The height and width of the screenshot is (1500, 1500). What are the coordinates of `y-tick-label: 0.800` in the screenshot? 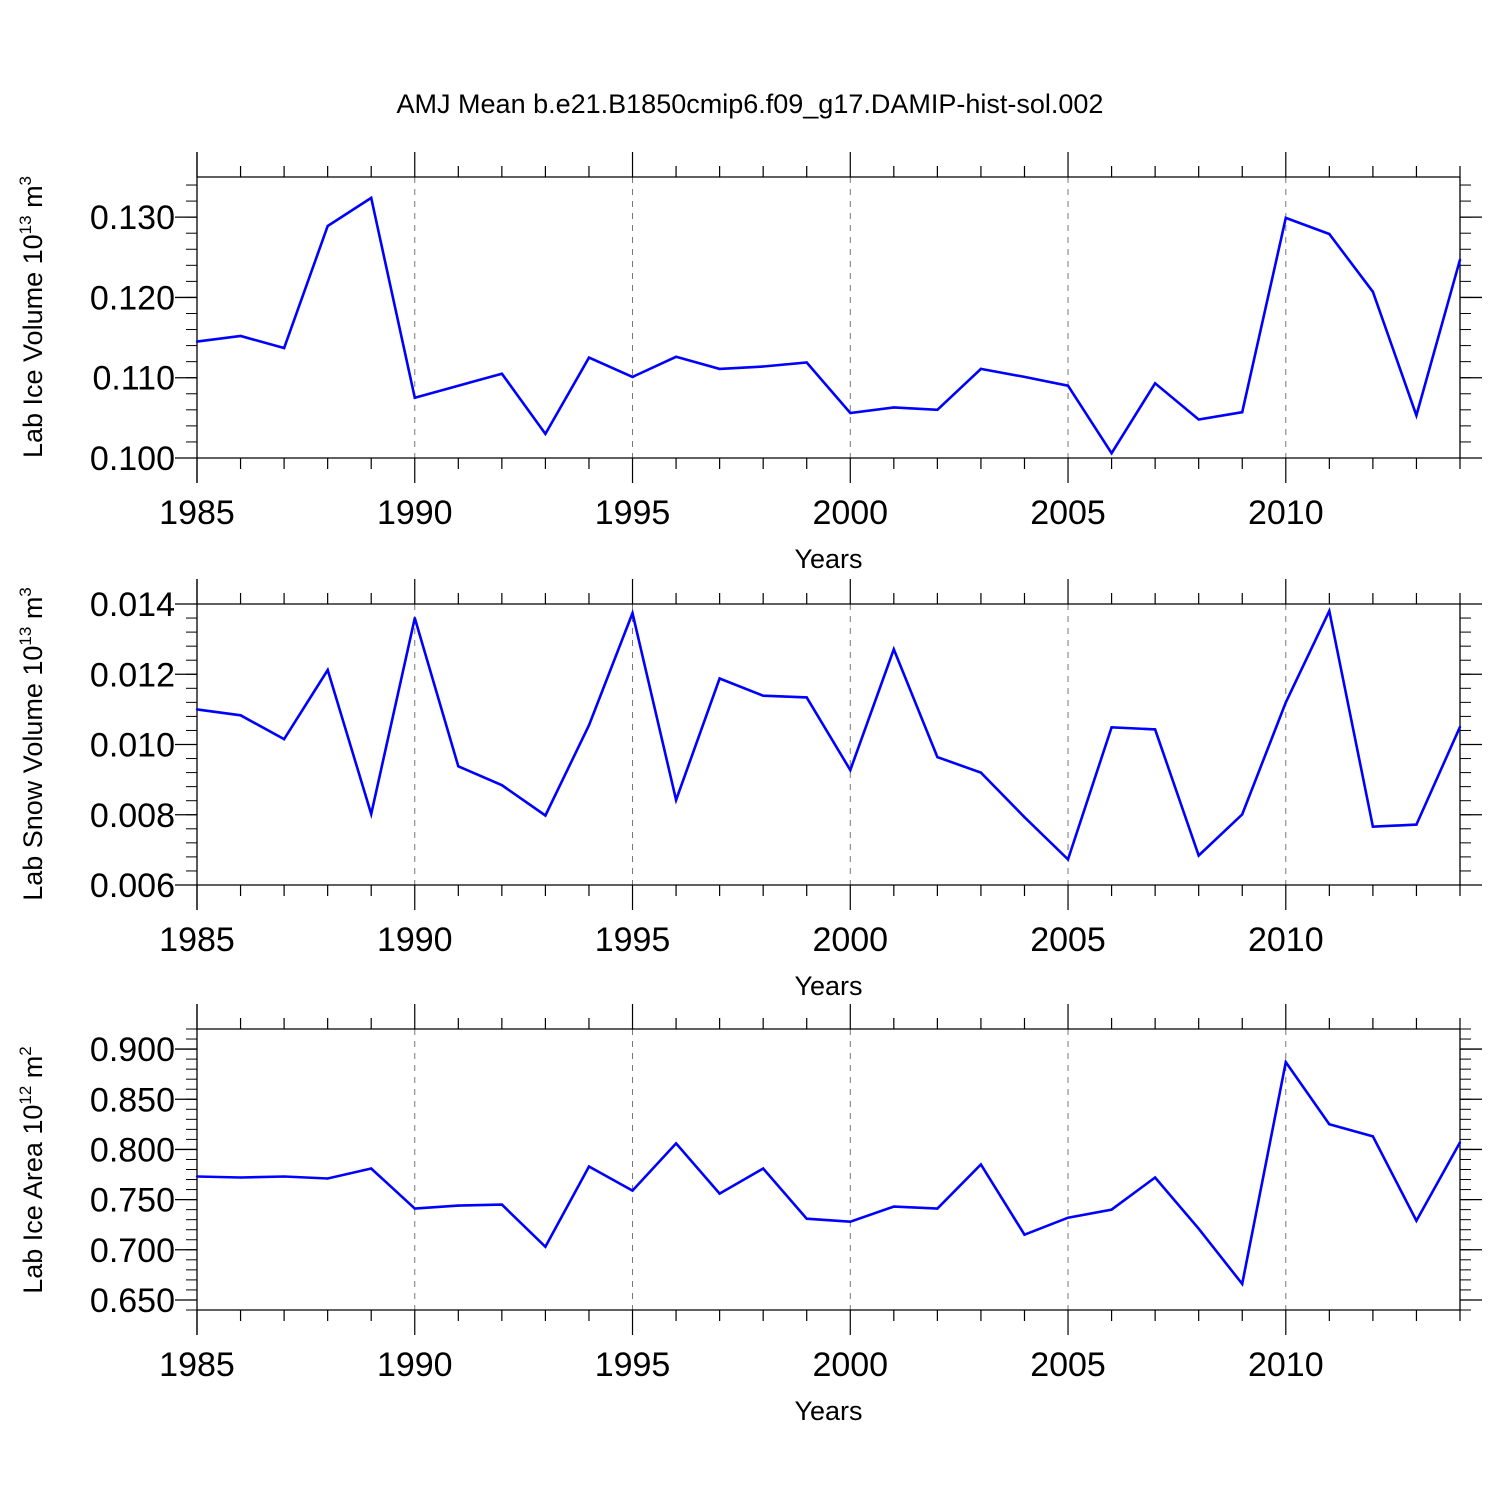 It's located at (132, 1150).